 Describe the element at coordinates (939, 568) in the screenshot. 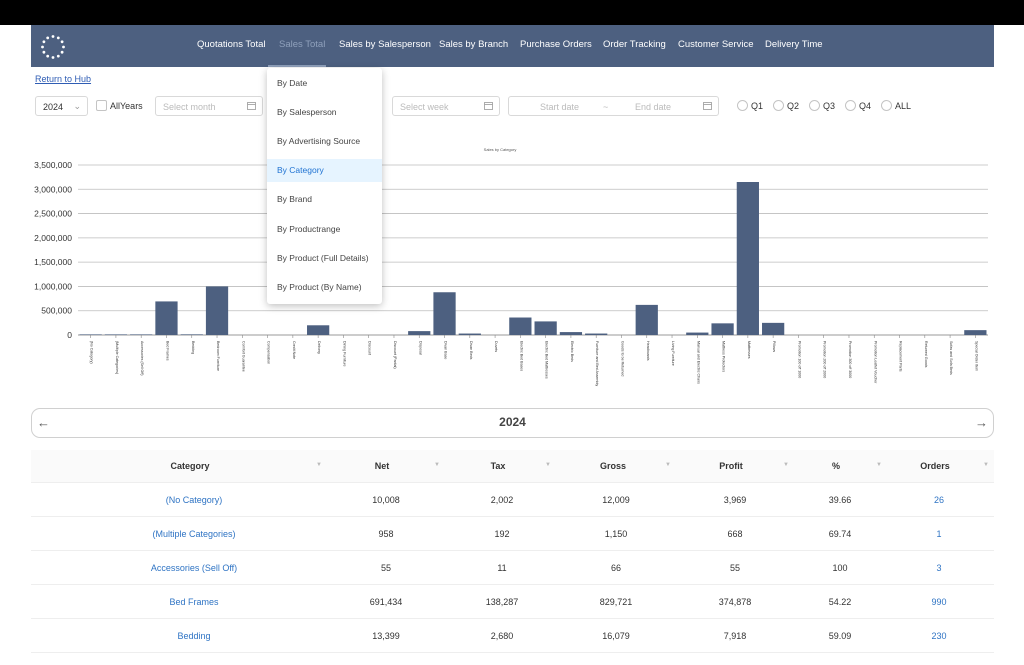

I see `orders-link: 3` at that location.